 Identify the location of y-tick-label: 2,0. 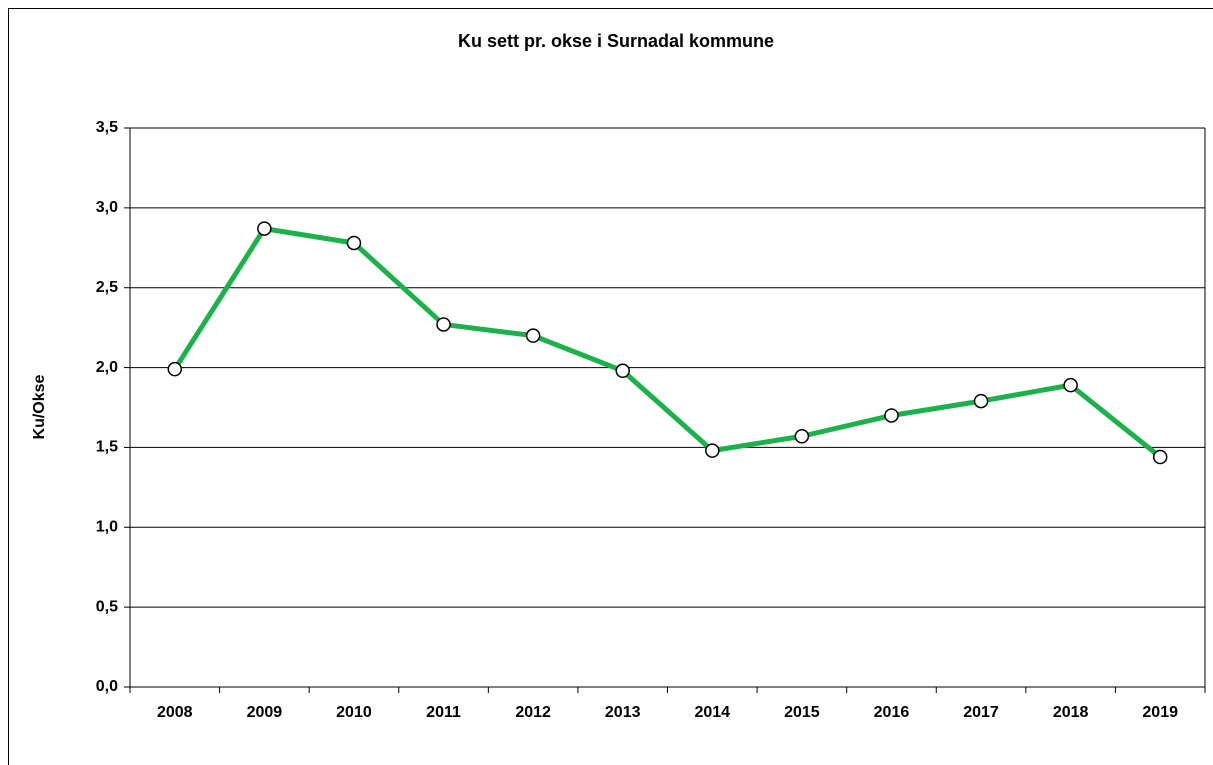
(107, 367).